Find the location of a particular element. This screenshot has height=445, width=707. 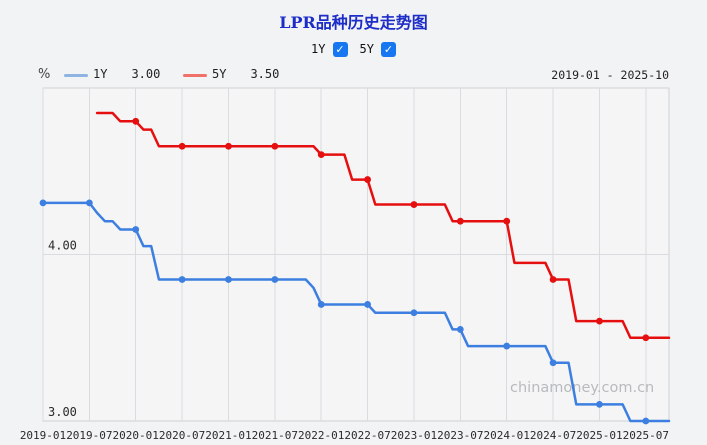

x-axis-label: 2019-01 is located at coordinates (43, 435).